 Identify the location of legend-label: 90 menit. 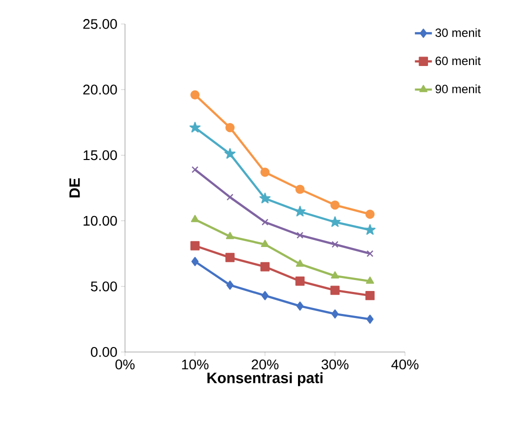
(458, 89).